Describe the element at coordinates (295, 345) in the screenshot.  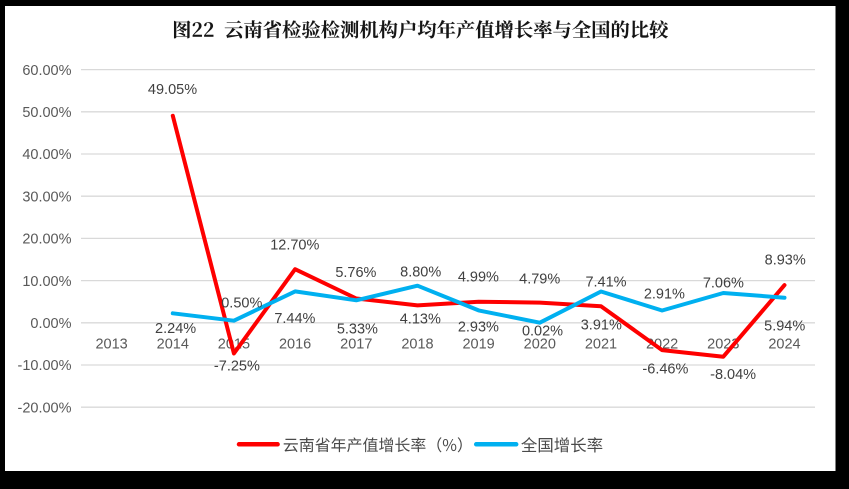
I see `svg-text: 2016` at that location.